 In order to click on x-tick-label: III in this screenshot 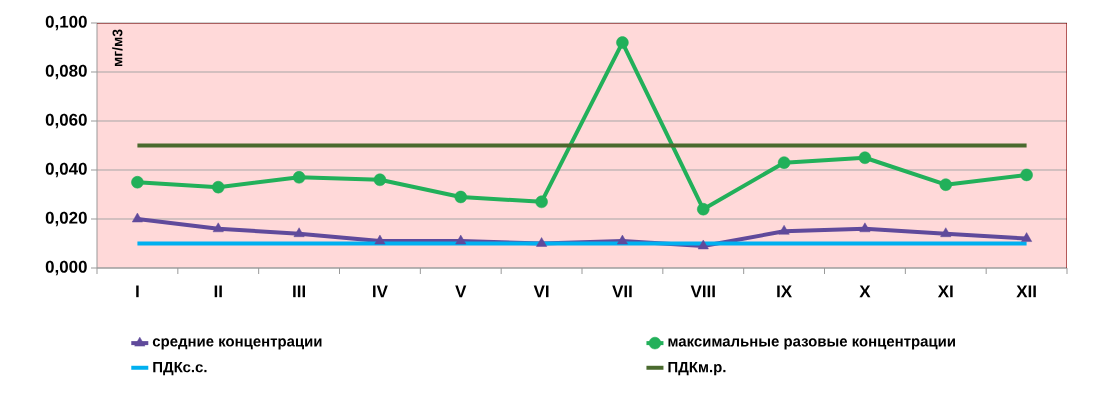, I will do `click(299, 291)`.